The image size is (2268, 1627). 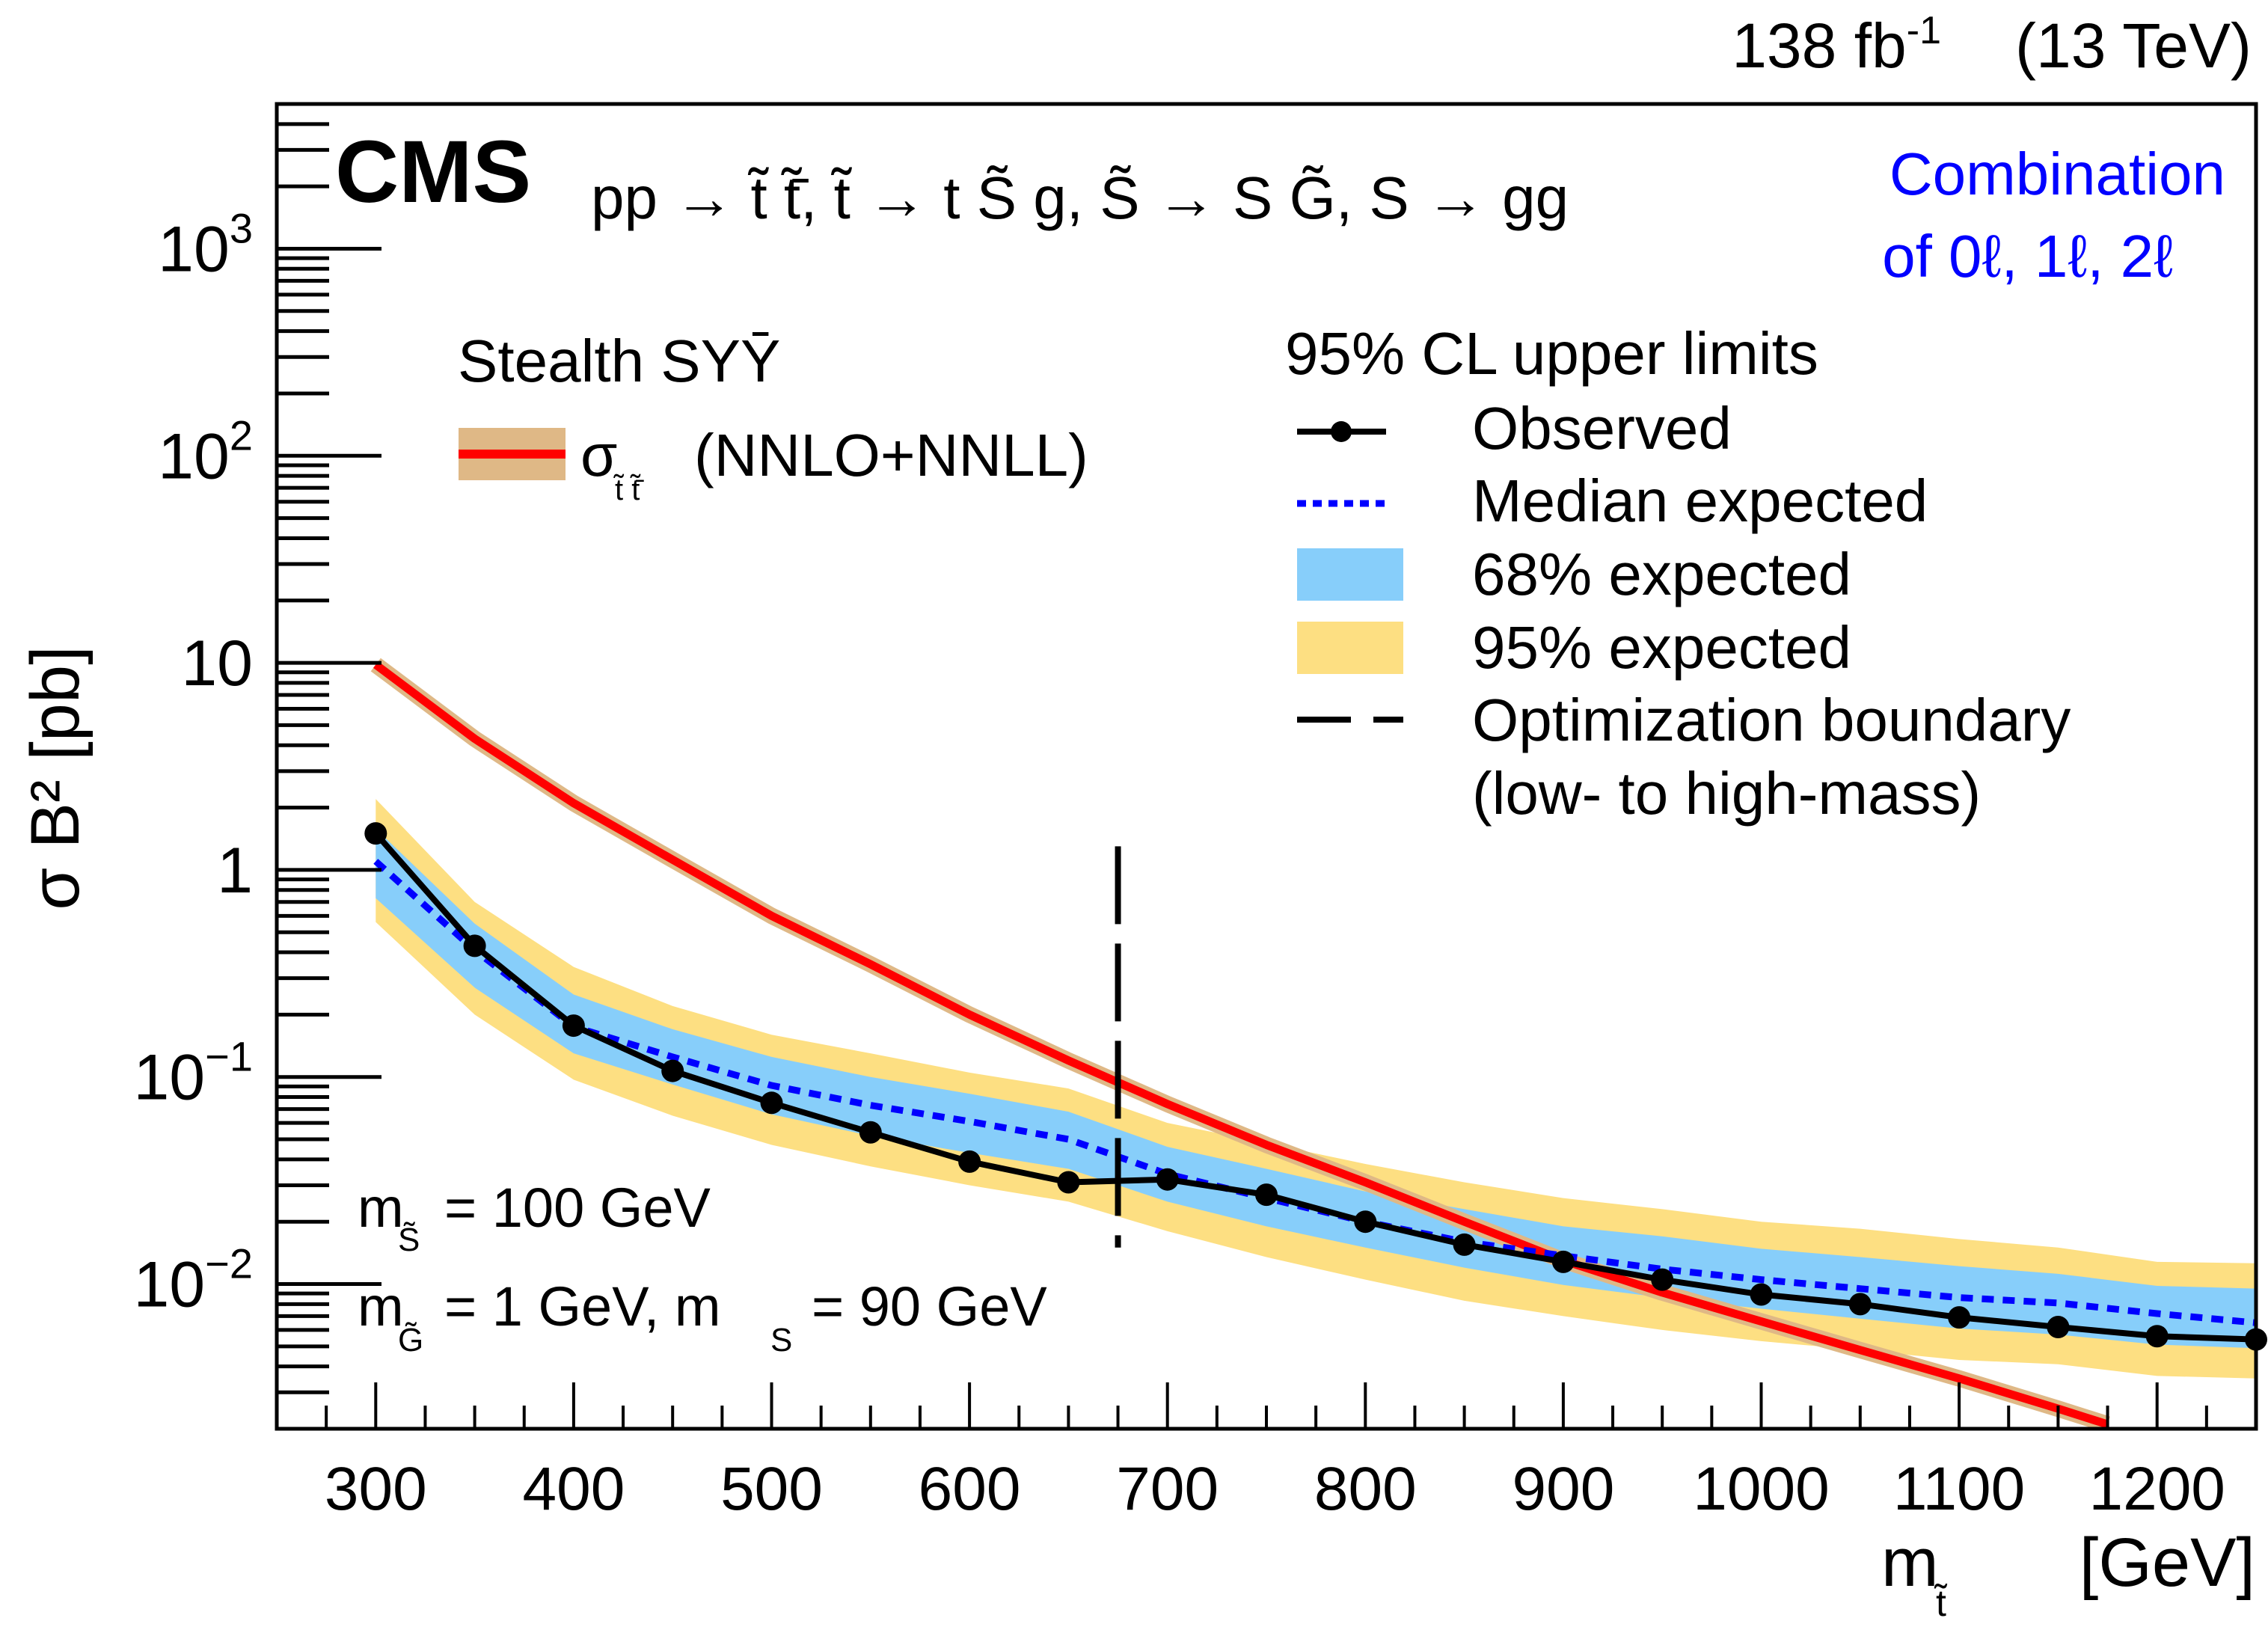 What do you see at coordinates (1167, 1489) in the screenshot?
I see `x-tick-label: 700` at bounding box center [1167, 1489].